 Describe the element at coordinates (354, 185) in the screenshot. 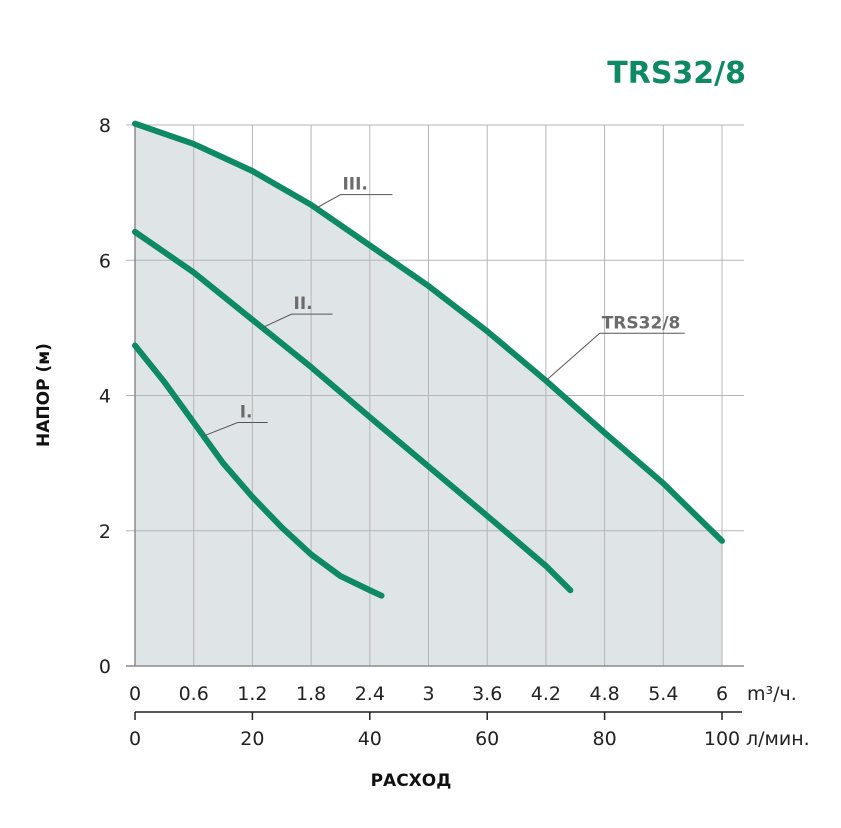

I see `annotation-label-3: III.` at that location.